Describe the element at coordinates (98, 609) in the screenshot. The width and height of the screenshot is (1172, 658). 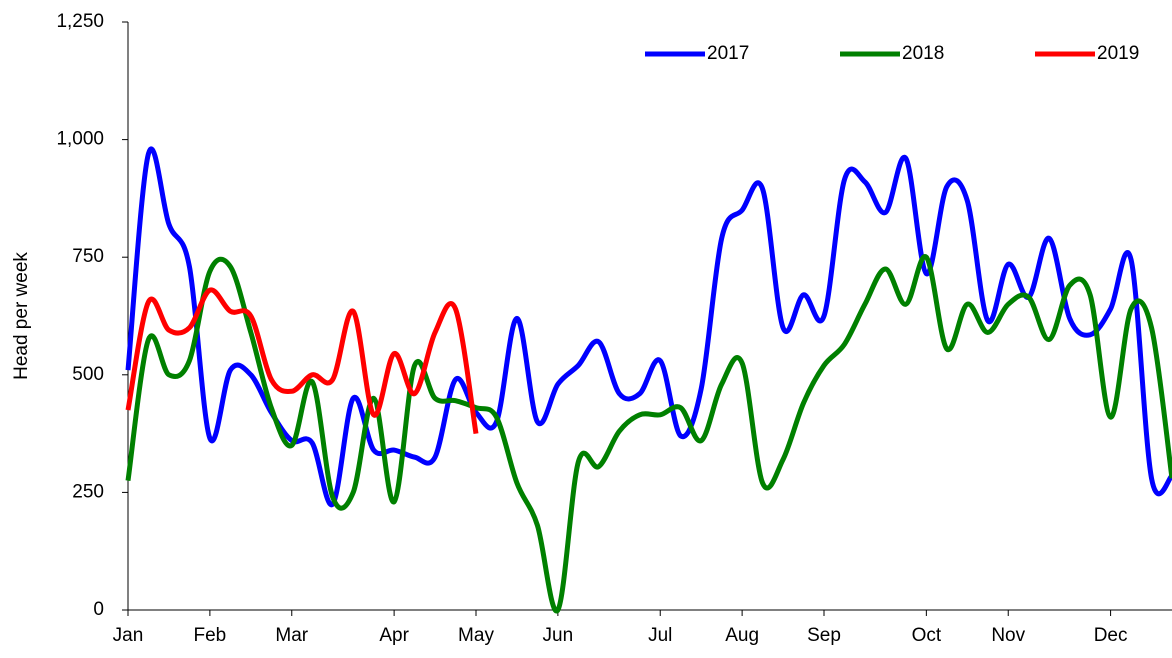
I see `y-tick-label: 0` at that location.